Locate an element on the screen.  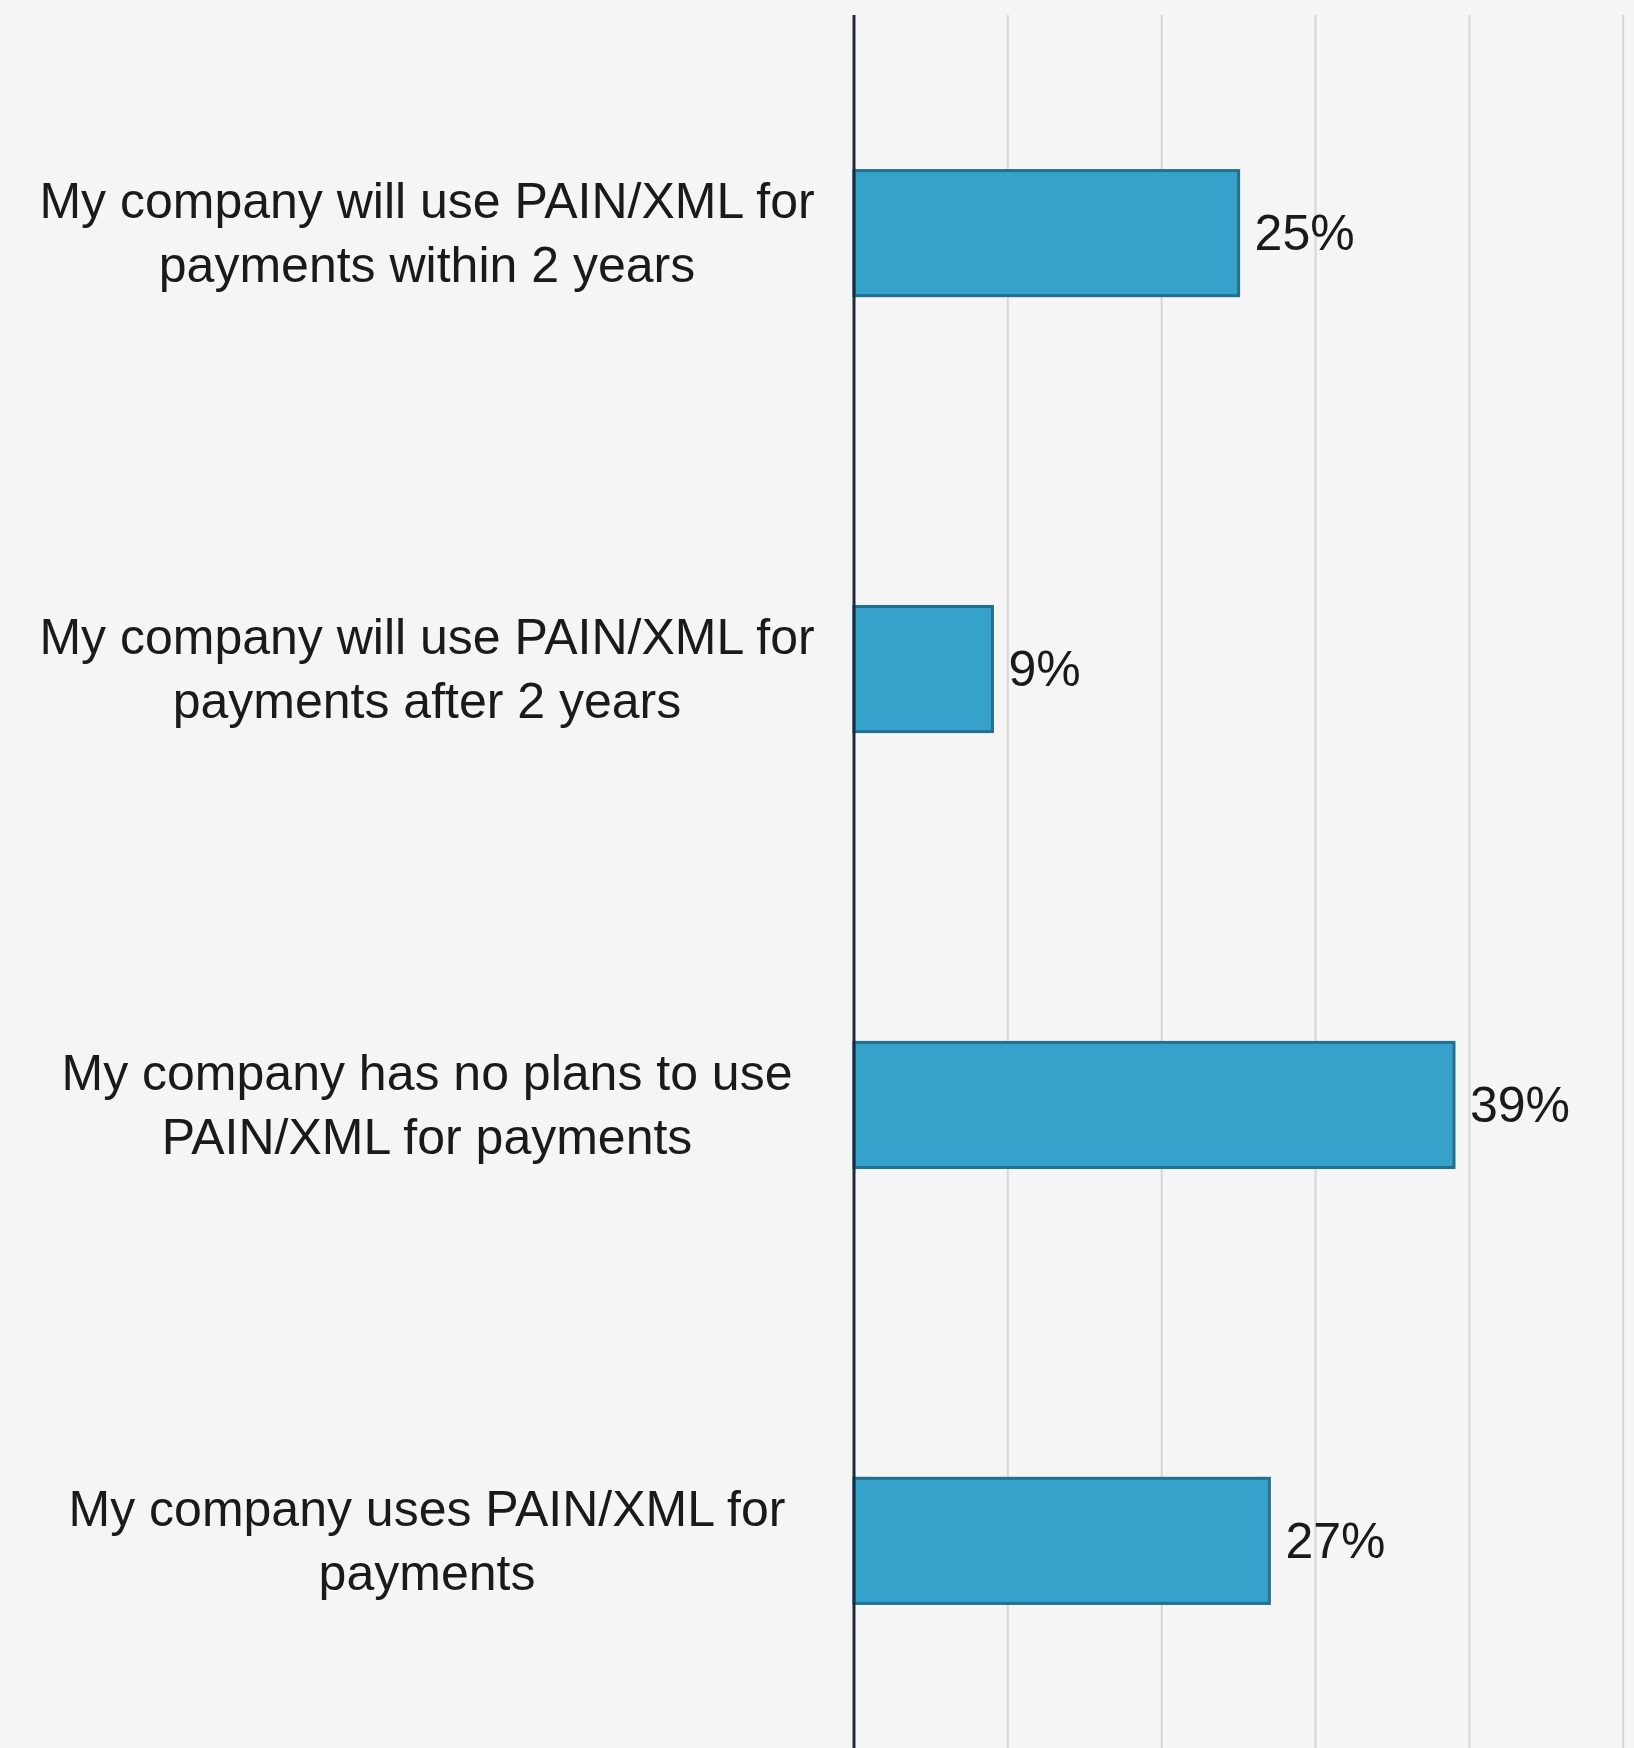
y-tick-label: My company will use PAIN/XML for payments after 2 years is located at coordinates (427, 669).